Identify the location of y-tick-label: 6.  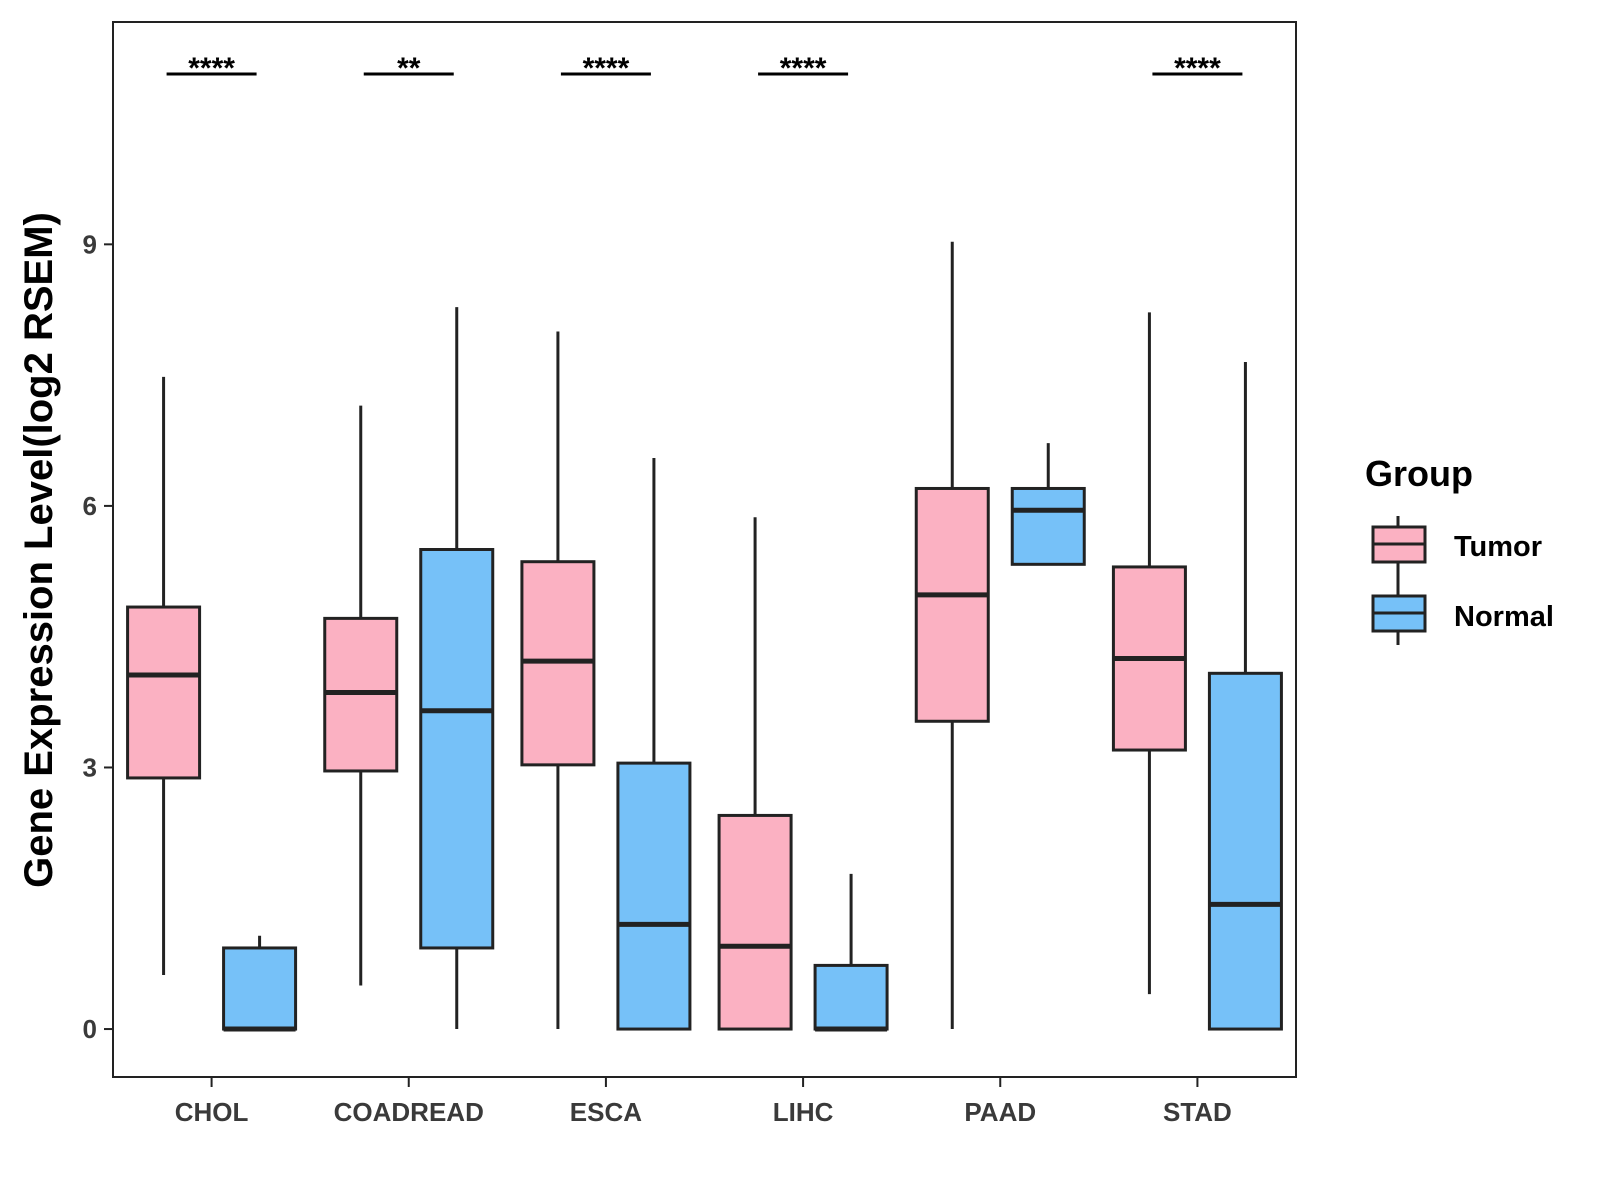
(90, 506).